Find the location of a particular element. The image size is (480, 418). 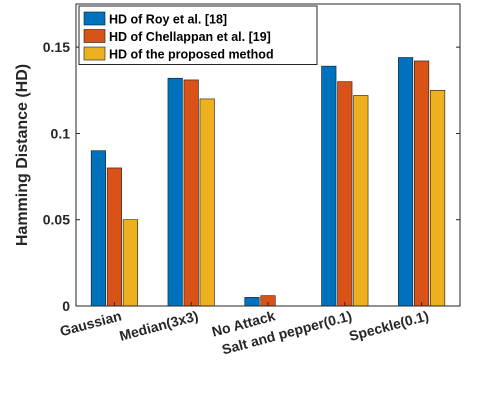

legend-box is located at coordinates (198, 35).